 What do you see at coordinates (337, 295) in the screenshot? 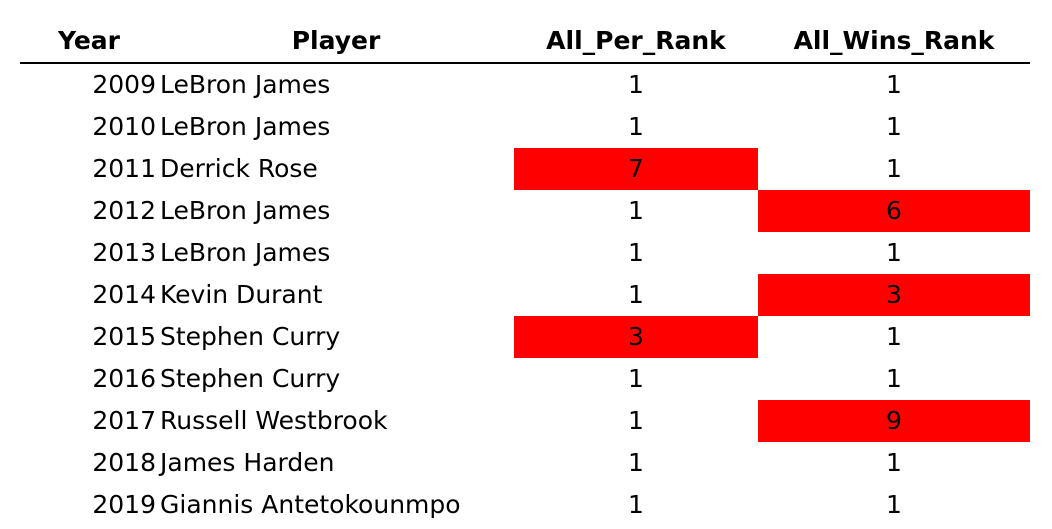
I see `cell-player: Kevin Durant` at bounding box center [337, 295].